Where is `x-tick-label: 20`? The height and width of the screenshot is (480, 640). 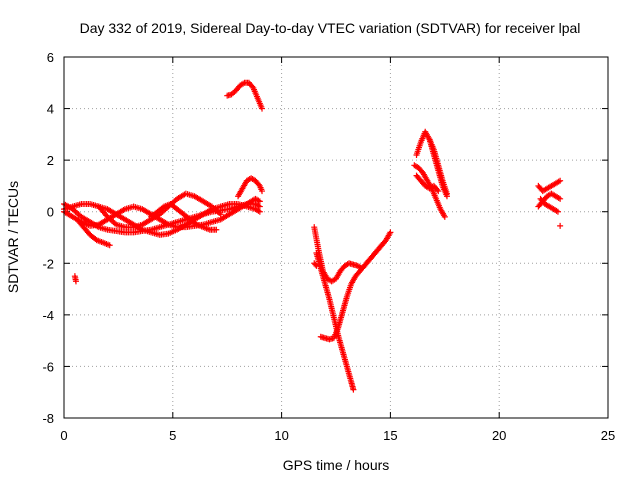
x-tick-label: 20 is located at coordinates (499, 435).